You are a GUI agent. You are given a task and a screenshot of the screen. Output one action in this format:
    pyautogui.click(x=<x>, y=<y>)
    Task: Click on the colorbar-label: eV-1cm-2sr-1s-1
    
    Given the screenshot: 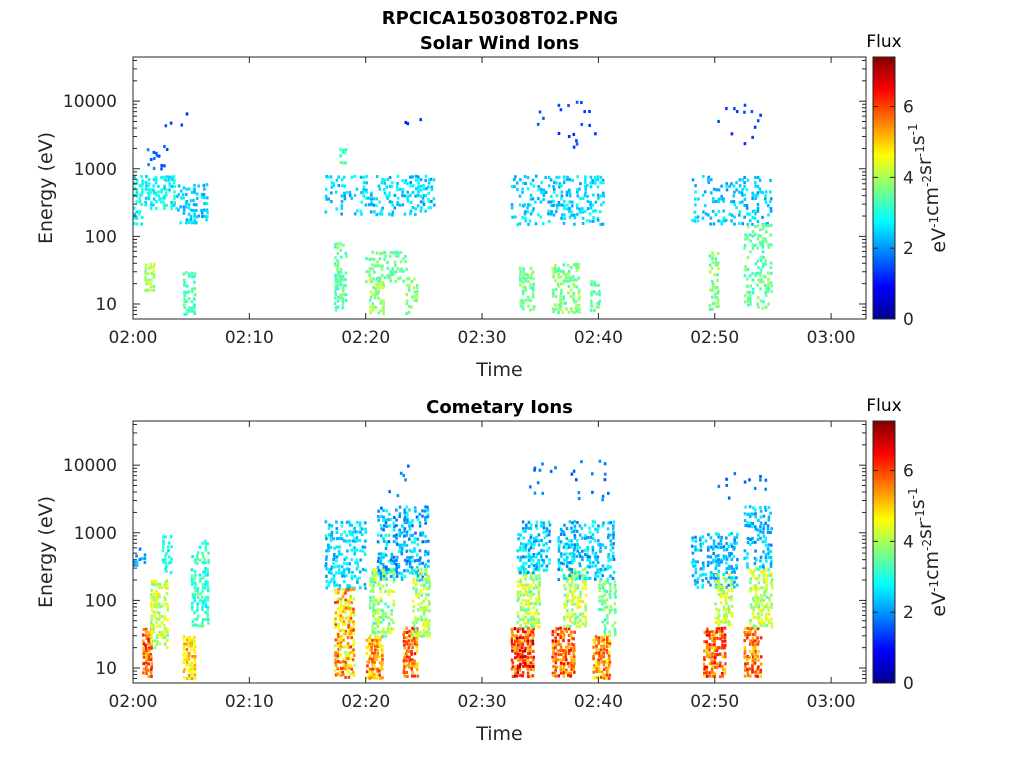 What is the action you would take?
    pyautogui.click(x=928, y=187)
    